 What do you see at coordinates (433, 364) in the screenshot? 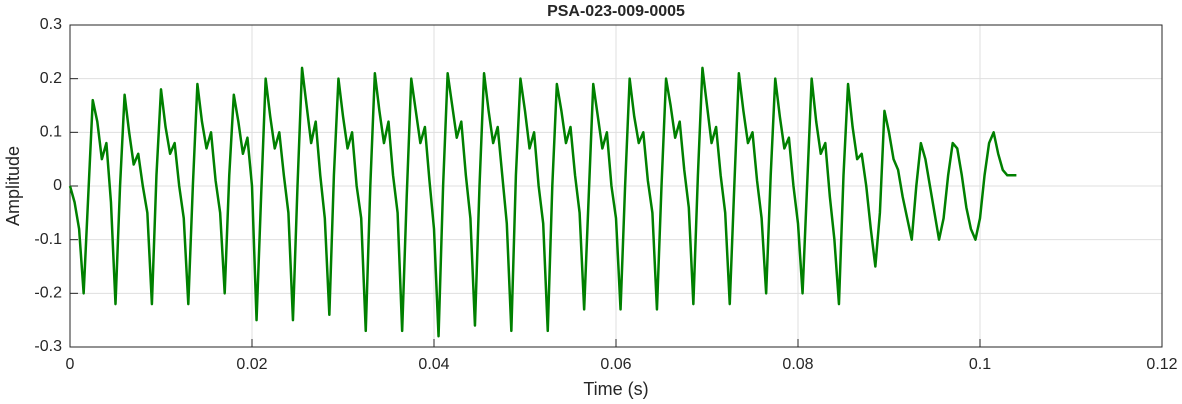
I see `x-tick-label: 0.04` at bounding box center [433, 364].